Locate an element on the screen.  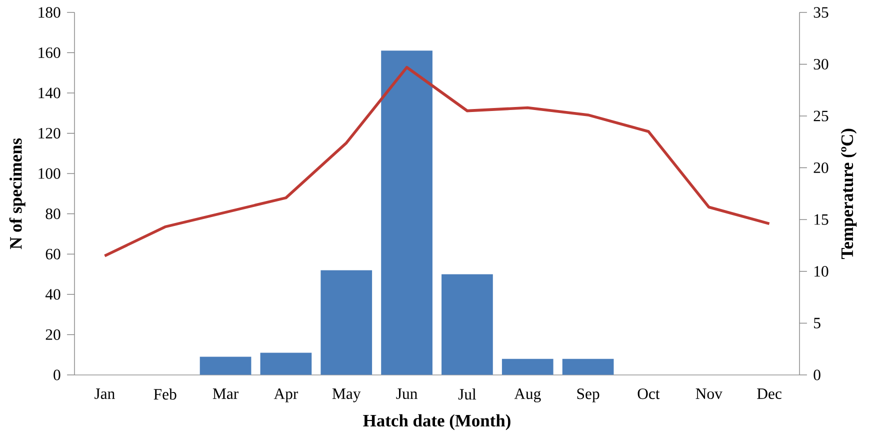
y-tick-label: 80 is located at coordinates (53, 213).